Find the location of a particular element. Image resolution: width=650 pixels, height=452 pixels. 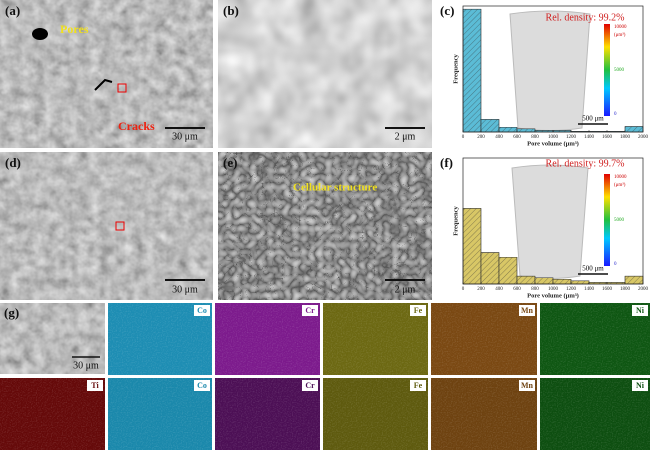

panel-b: (b) 2 μm is located at coordinates (325, 74).